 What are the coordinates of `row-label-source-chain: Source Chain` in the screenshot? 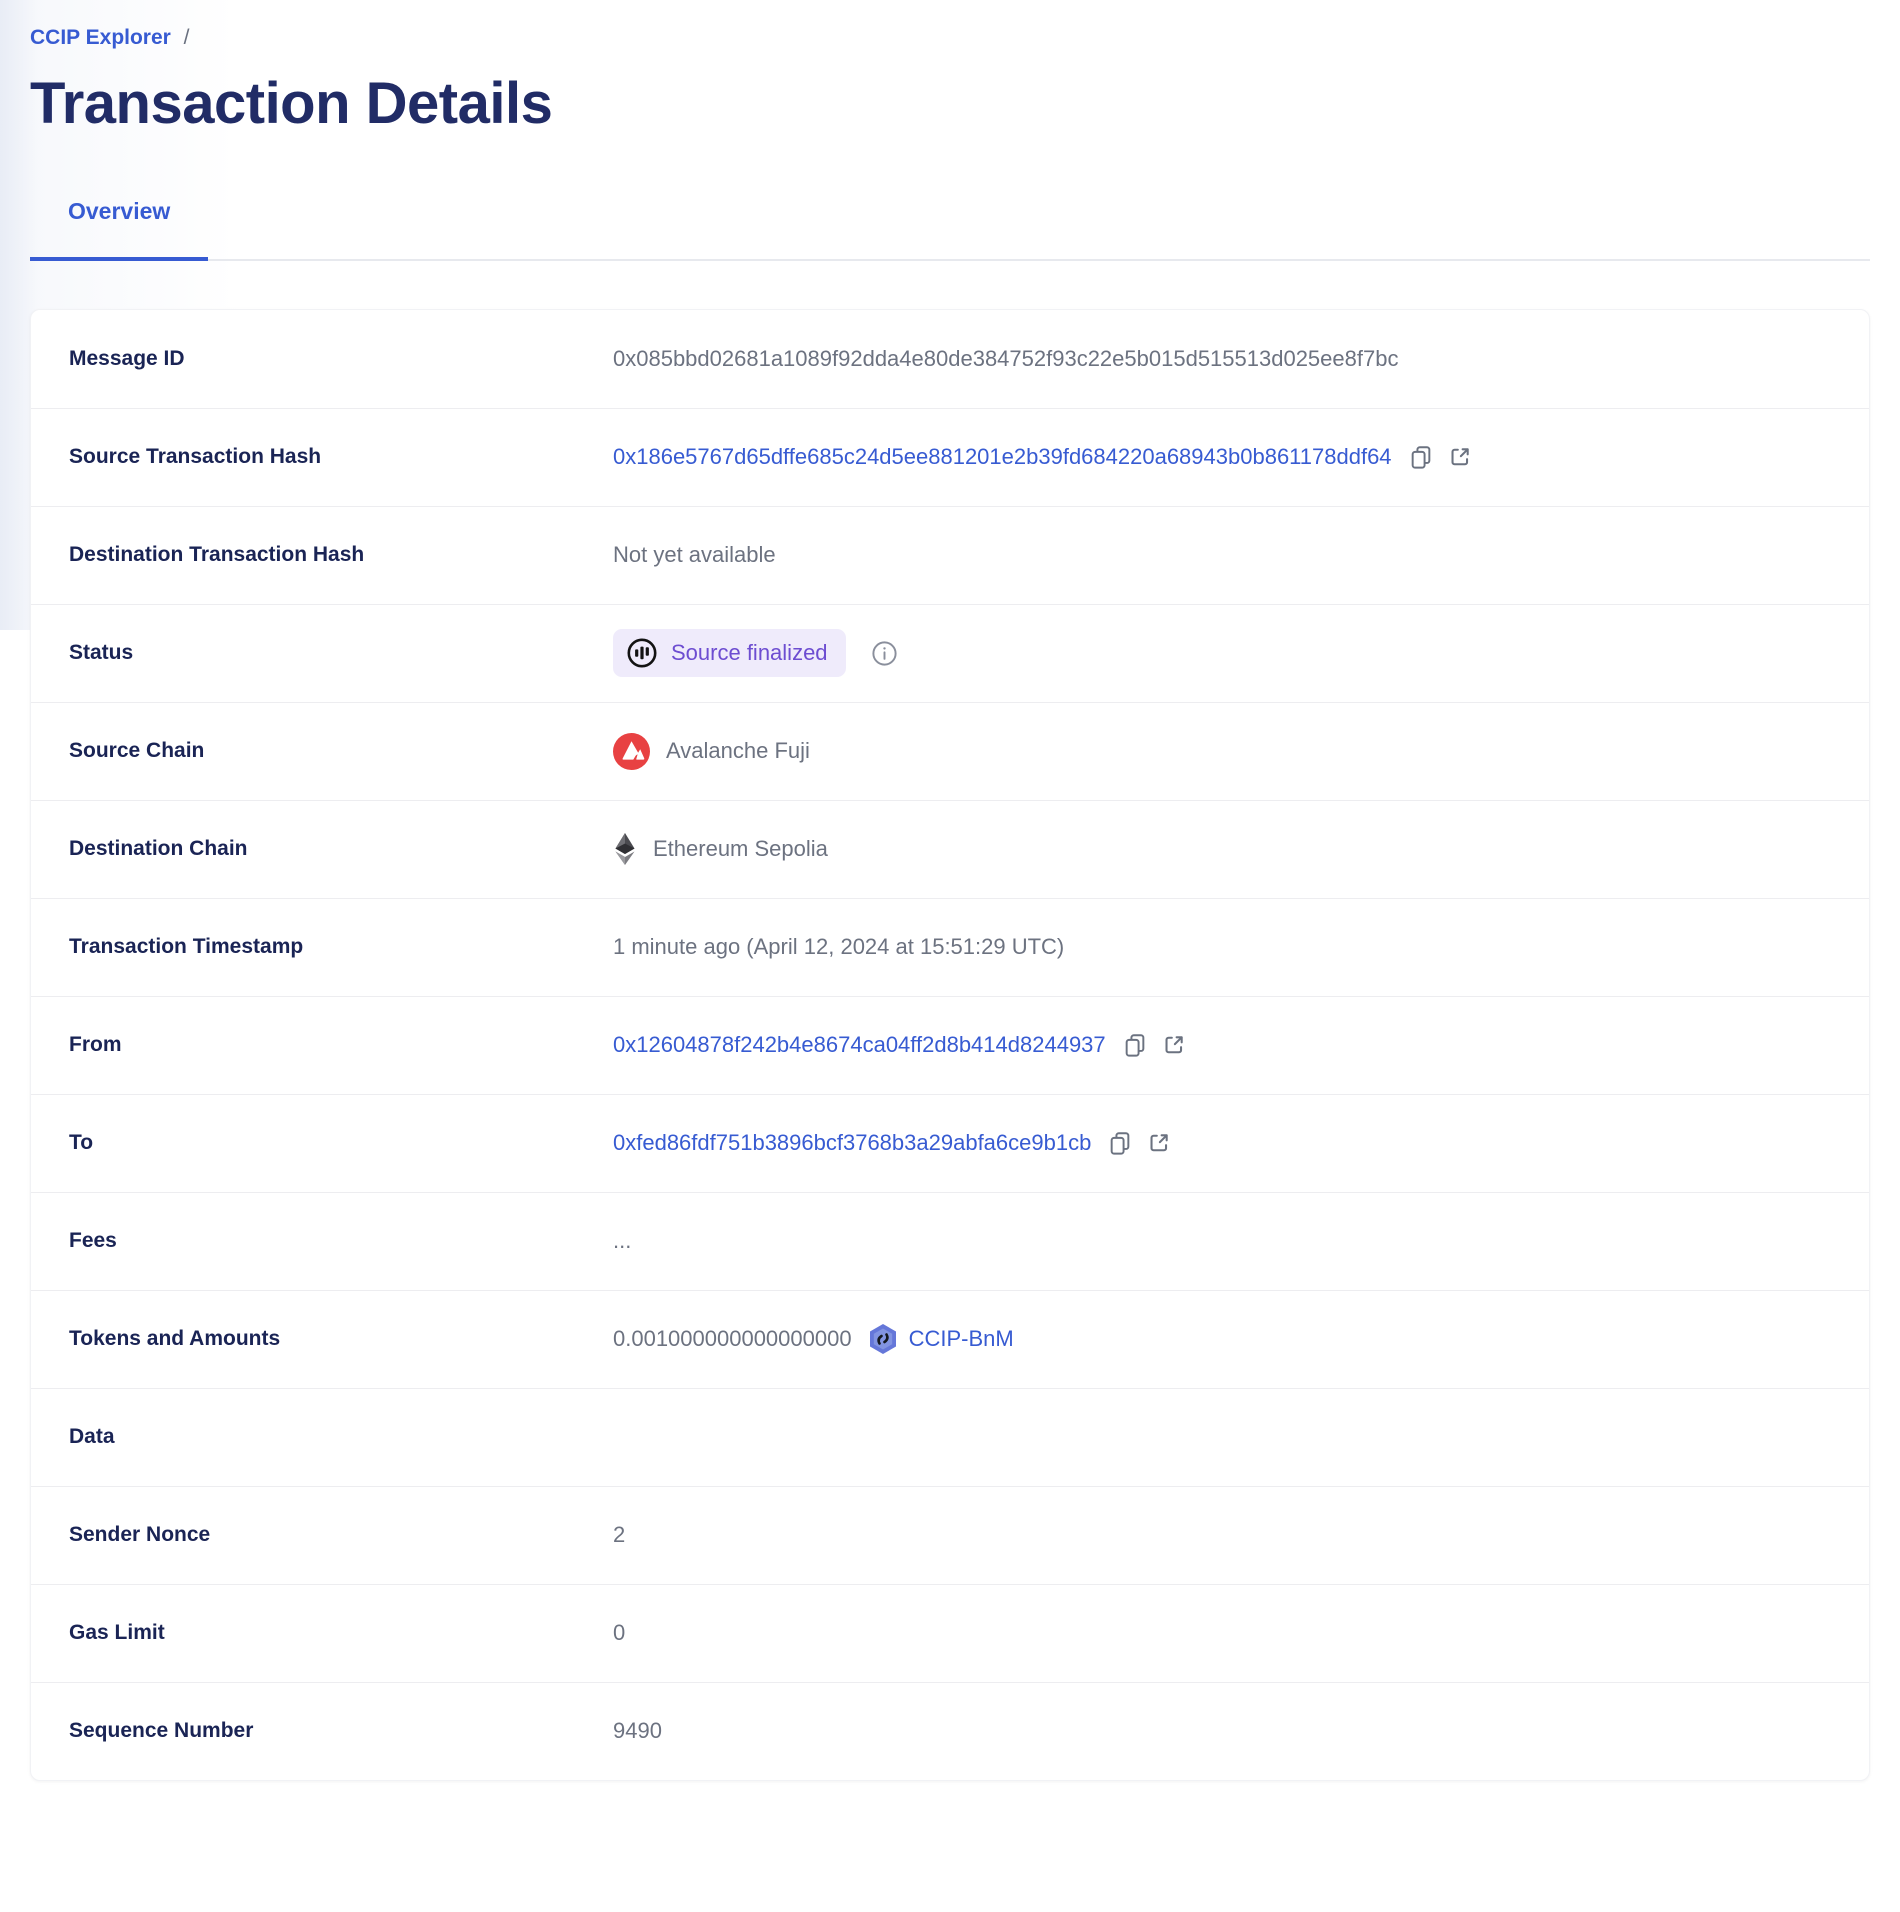 It's located at (137, 751).